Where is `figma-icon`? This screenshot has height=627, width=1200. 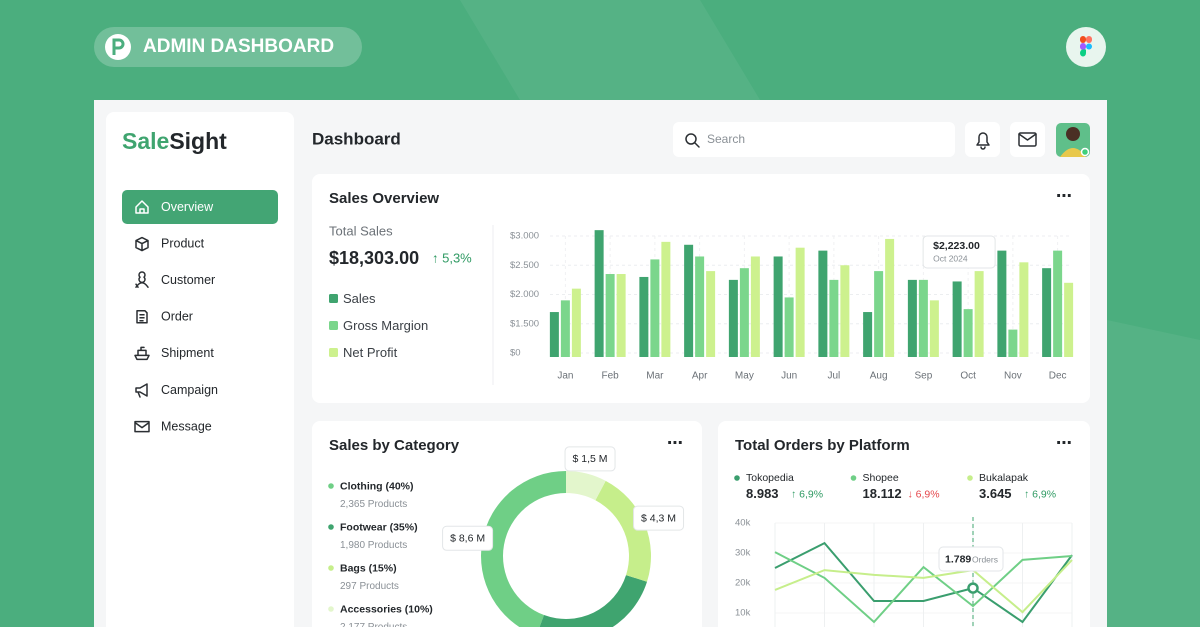 figma-icon is located at coordinates (1086, 46).